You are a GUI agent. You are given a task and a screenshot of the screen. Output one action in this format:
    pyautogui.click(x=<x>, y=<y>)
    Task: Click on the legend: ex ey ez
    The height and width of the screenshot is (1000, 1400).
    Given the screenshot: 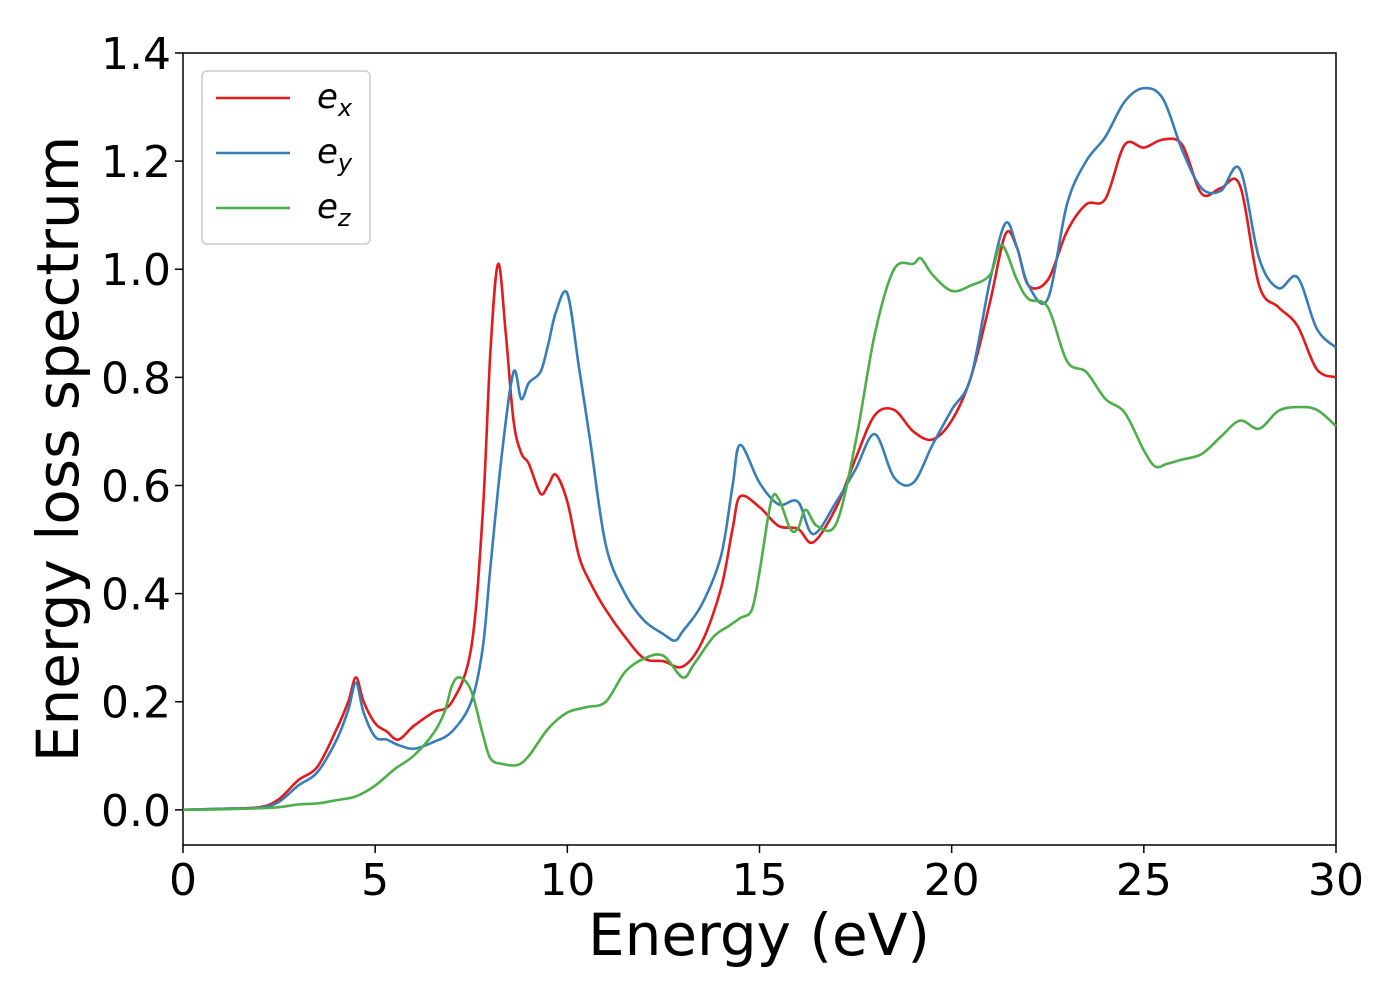 What is the action you would take?
    pyautogui.click(x=286, y=157)
    